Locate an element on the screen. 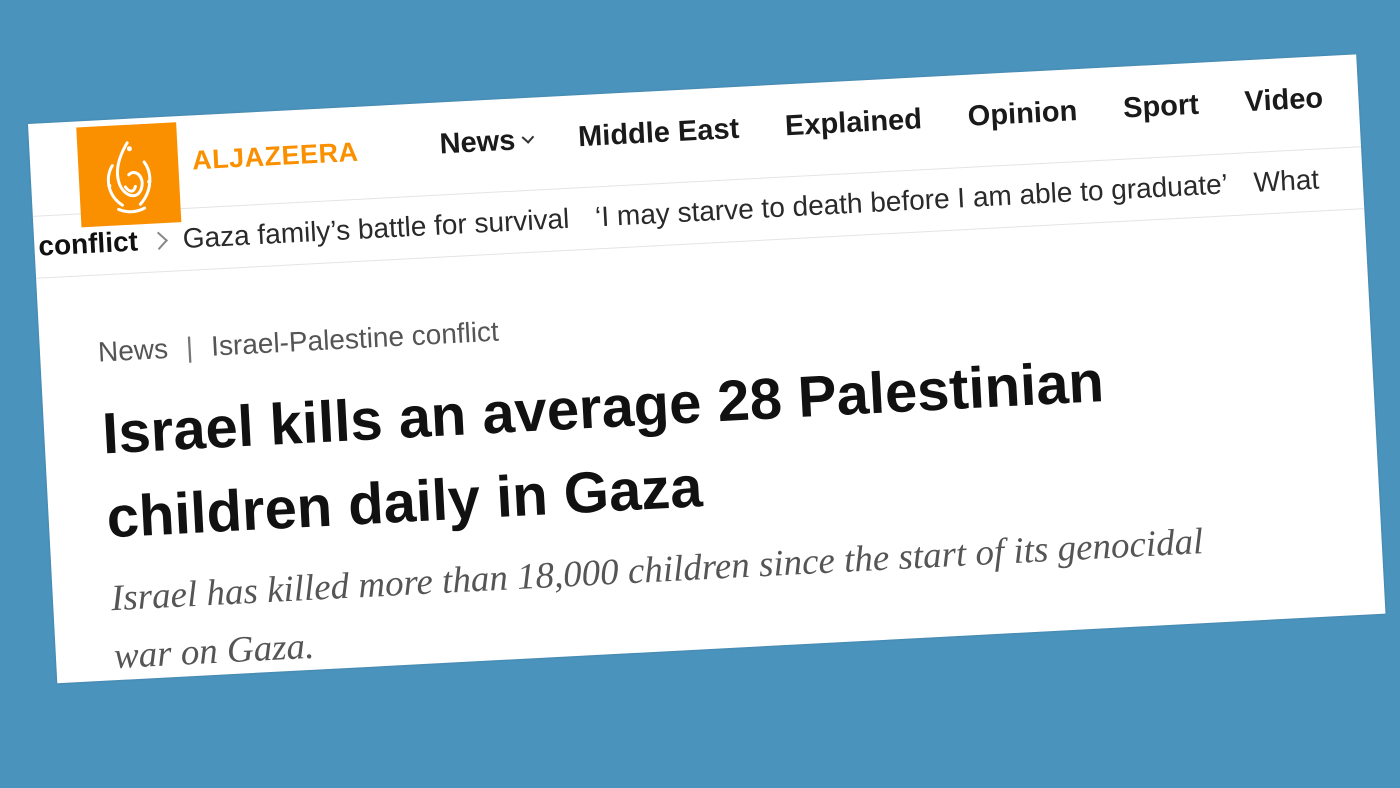 The image size is (1400, 788). nav-item-label: Opinion is located at coordinates (1022, 114).